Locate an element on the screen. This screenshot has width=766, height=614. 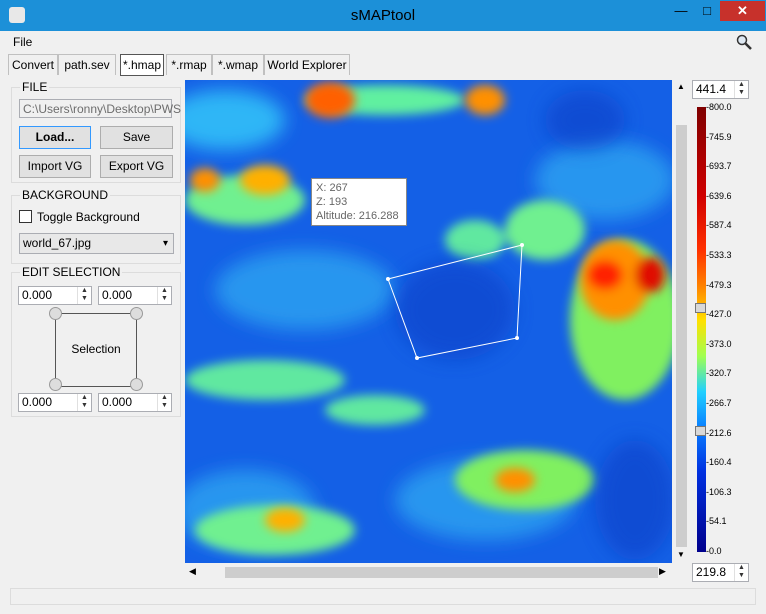
background-group-title: BACKGROUND is located at coordinates (65, 195).